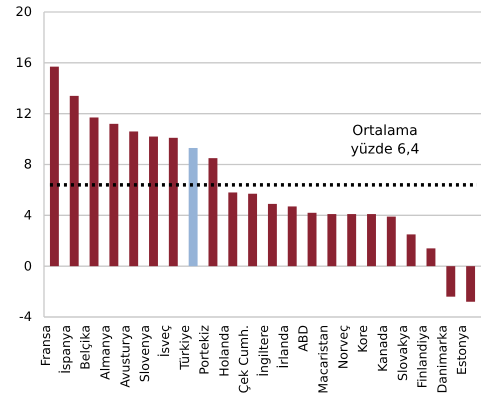 The width and height of the screenshot is (485, 410). I want to click on x-tick-label: İngiltere, so click(264, 350).